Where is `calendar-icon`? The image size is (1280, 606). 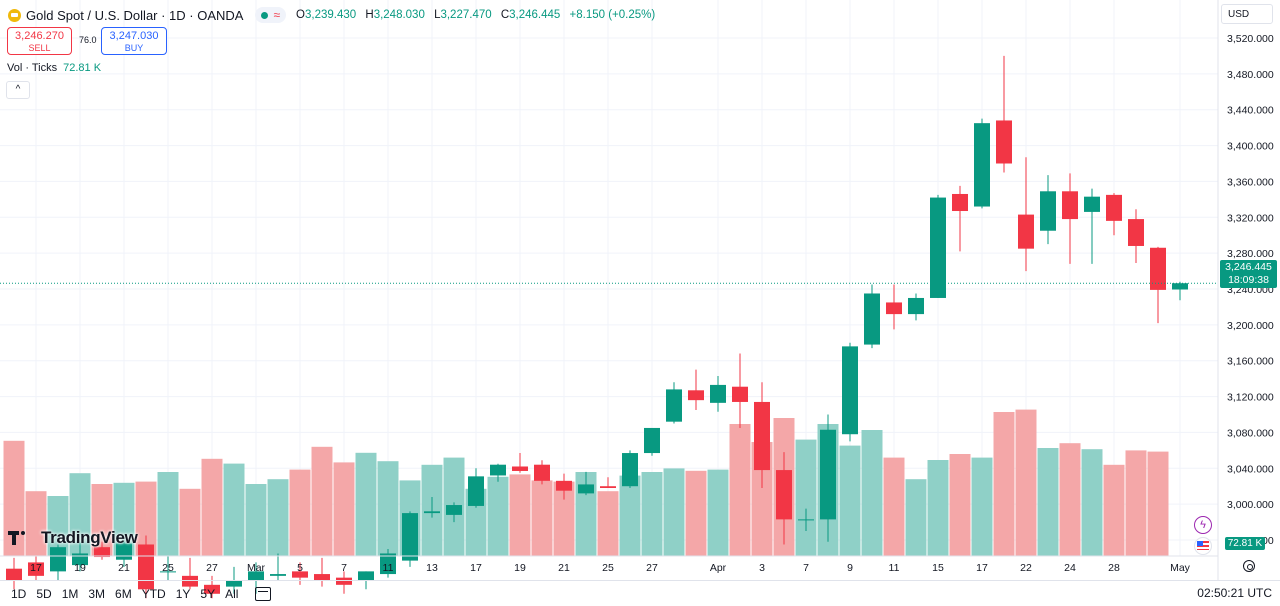 calendar-icon is located at coordinates (263, 593).